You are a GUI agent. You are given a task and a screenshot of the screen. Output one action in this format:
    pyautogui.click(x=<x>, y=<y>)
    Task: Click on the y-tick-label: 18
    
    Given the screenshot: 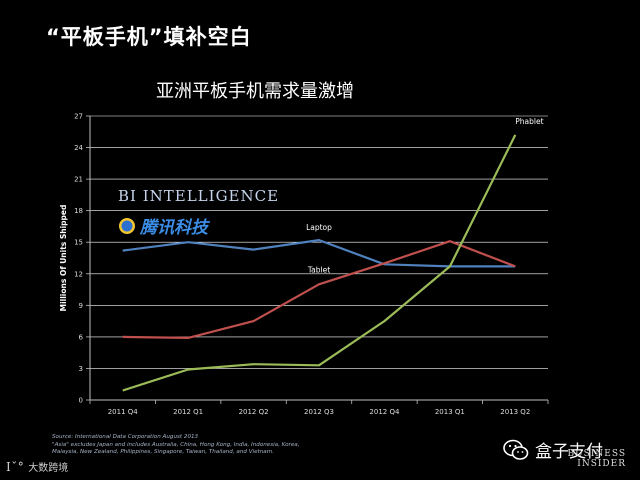 What is the action you would take?
    pyautogui.click(x=78, y=211)
    